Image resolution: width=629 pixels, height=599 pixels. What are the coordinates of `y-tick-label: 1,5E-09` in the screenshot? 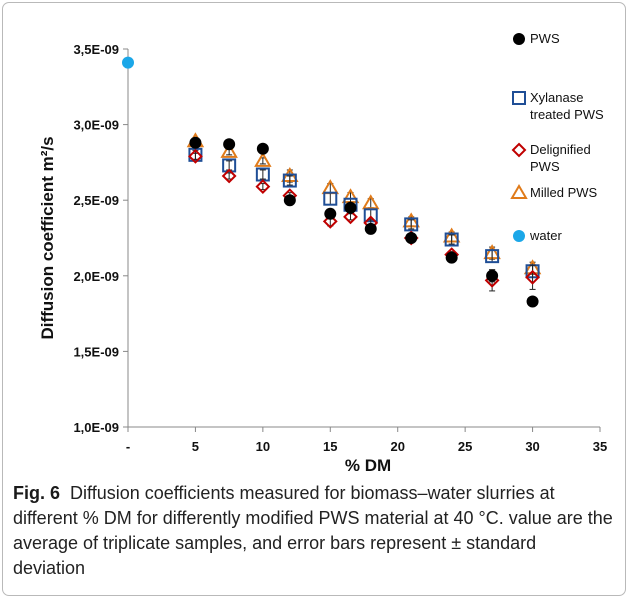 It's located at (96, 351).